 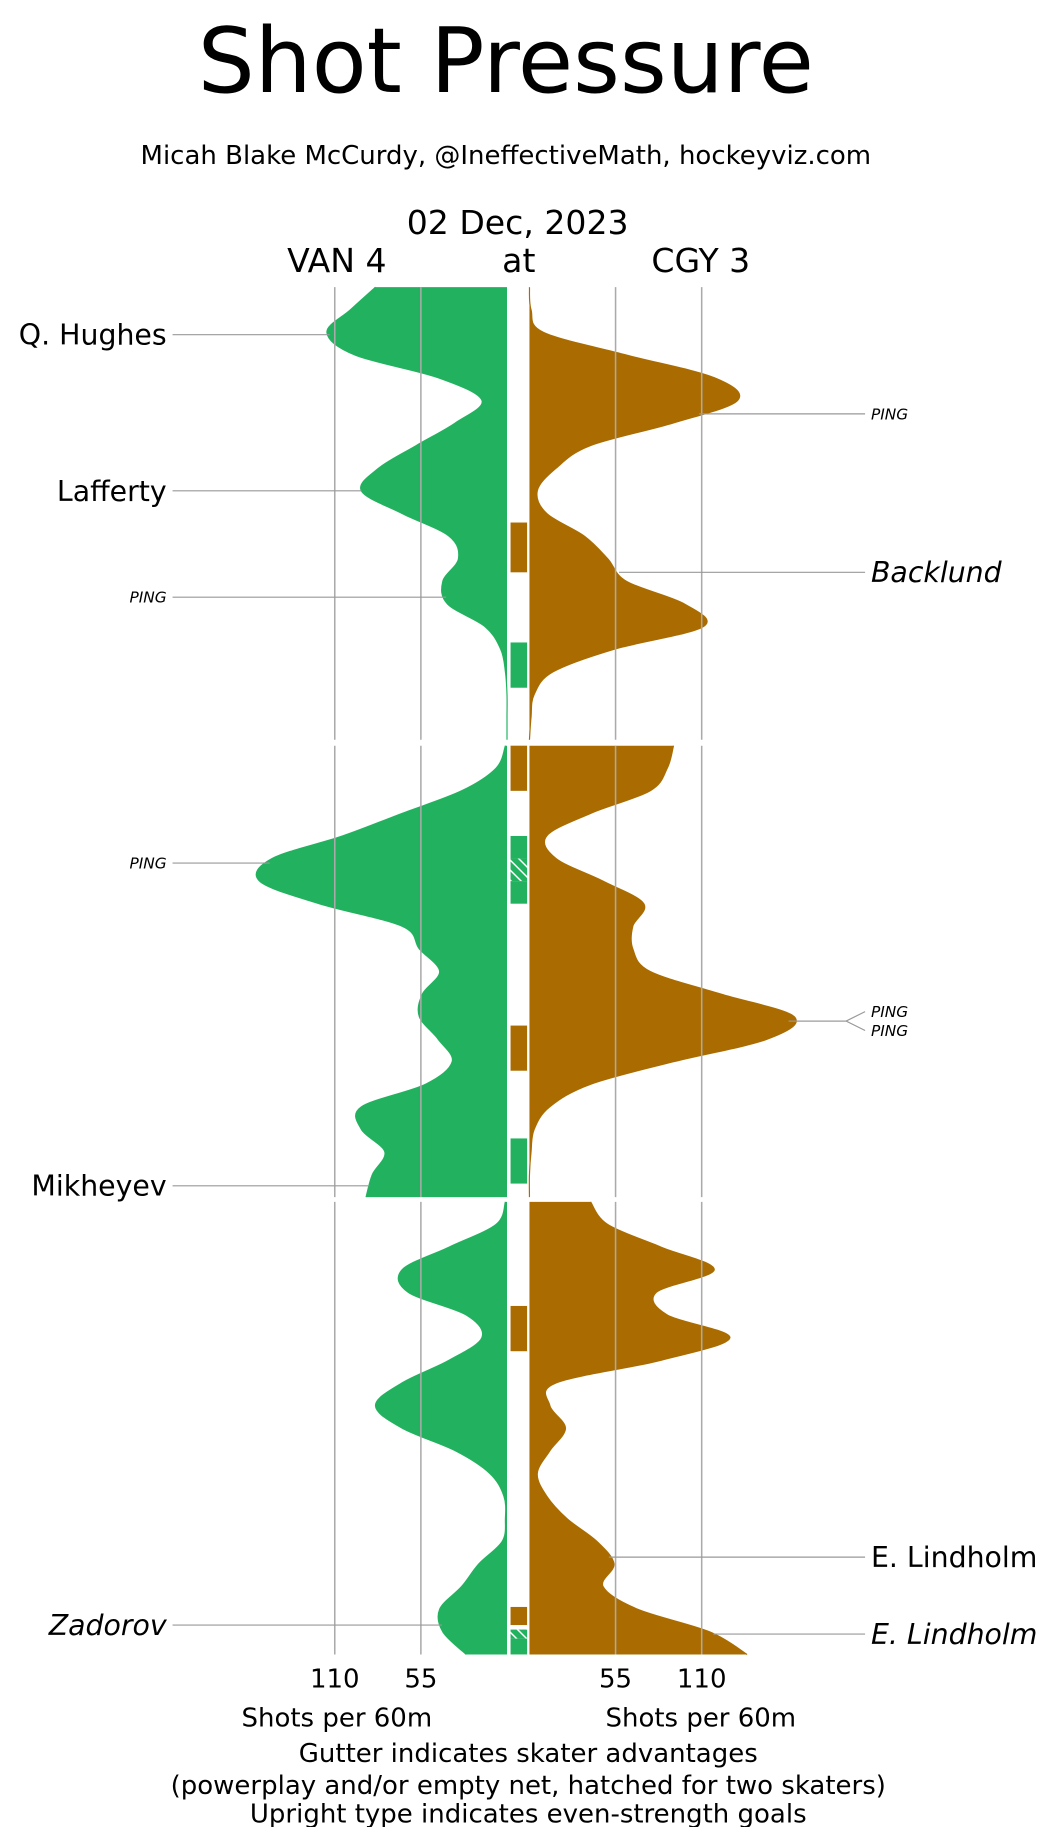 I want to click on goal-label: Q. Hughes, so click(x=93, y=335).